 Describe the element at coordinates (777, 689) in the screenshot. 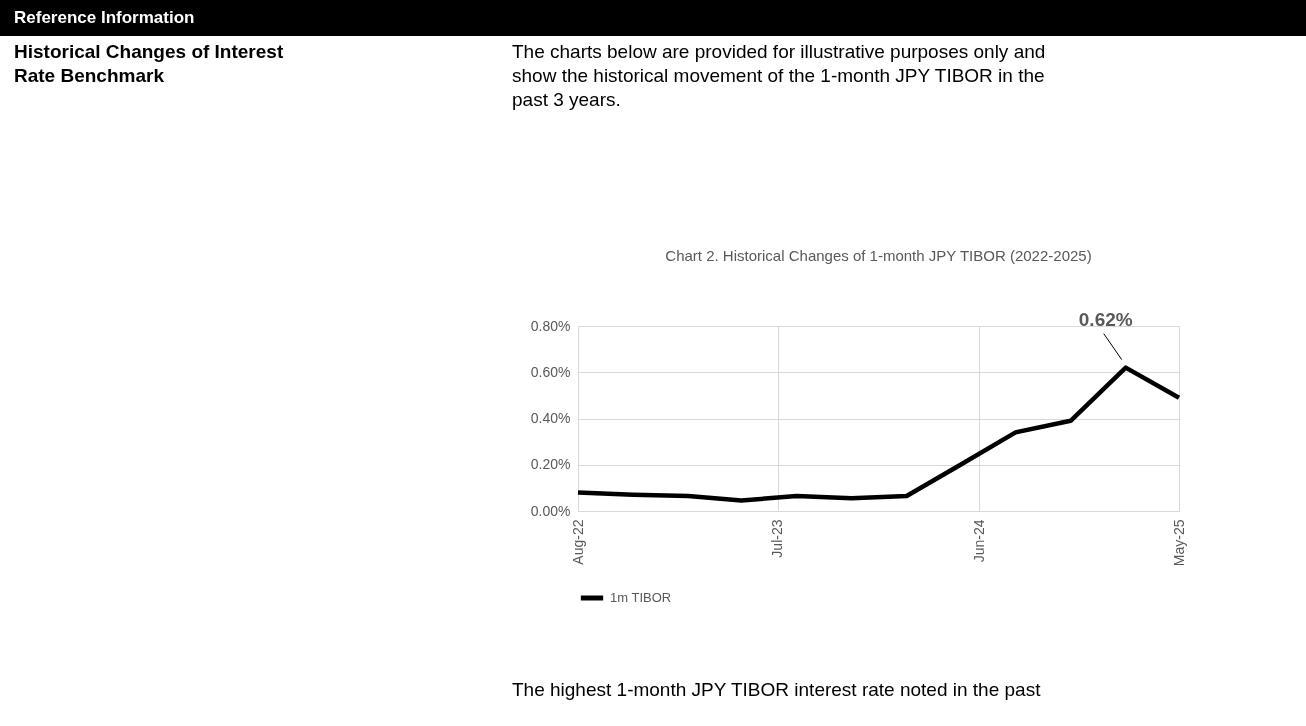

I see `text: The highest 1-month JPY TIBOR interest rate noted in the past` at that location.